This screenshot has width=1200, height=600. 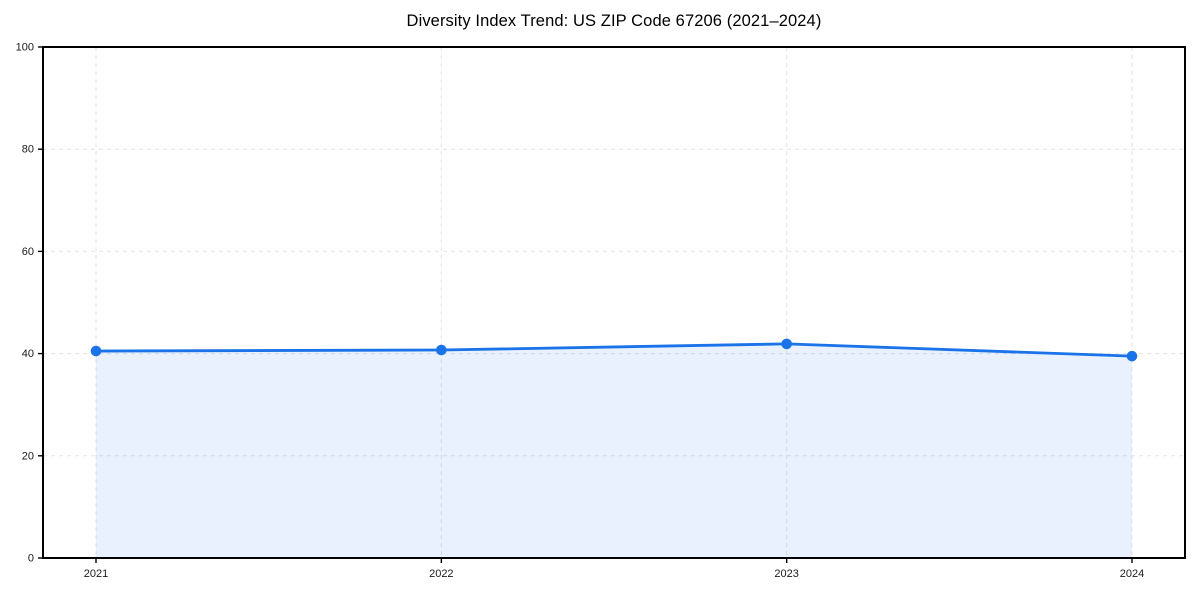 What do you see at coordinates (786, 574) in the screenshot?
I see `x-tick-label: 2023` at bounding box center [786, 574].